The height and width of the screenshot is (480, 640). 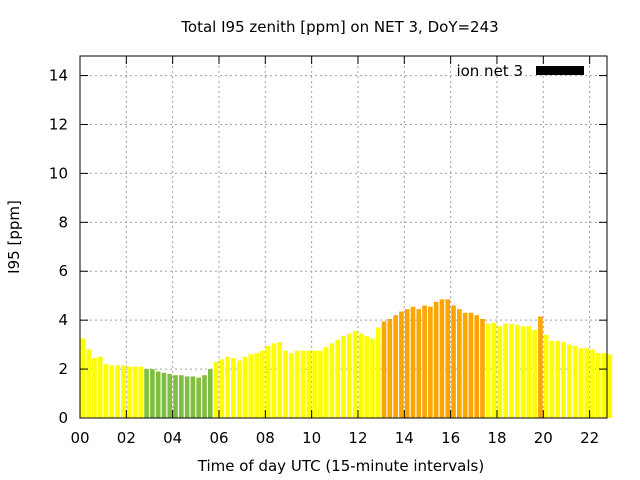 I want to click on y-tick-label: 12, so click(x=58, y=124).